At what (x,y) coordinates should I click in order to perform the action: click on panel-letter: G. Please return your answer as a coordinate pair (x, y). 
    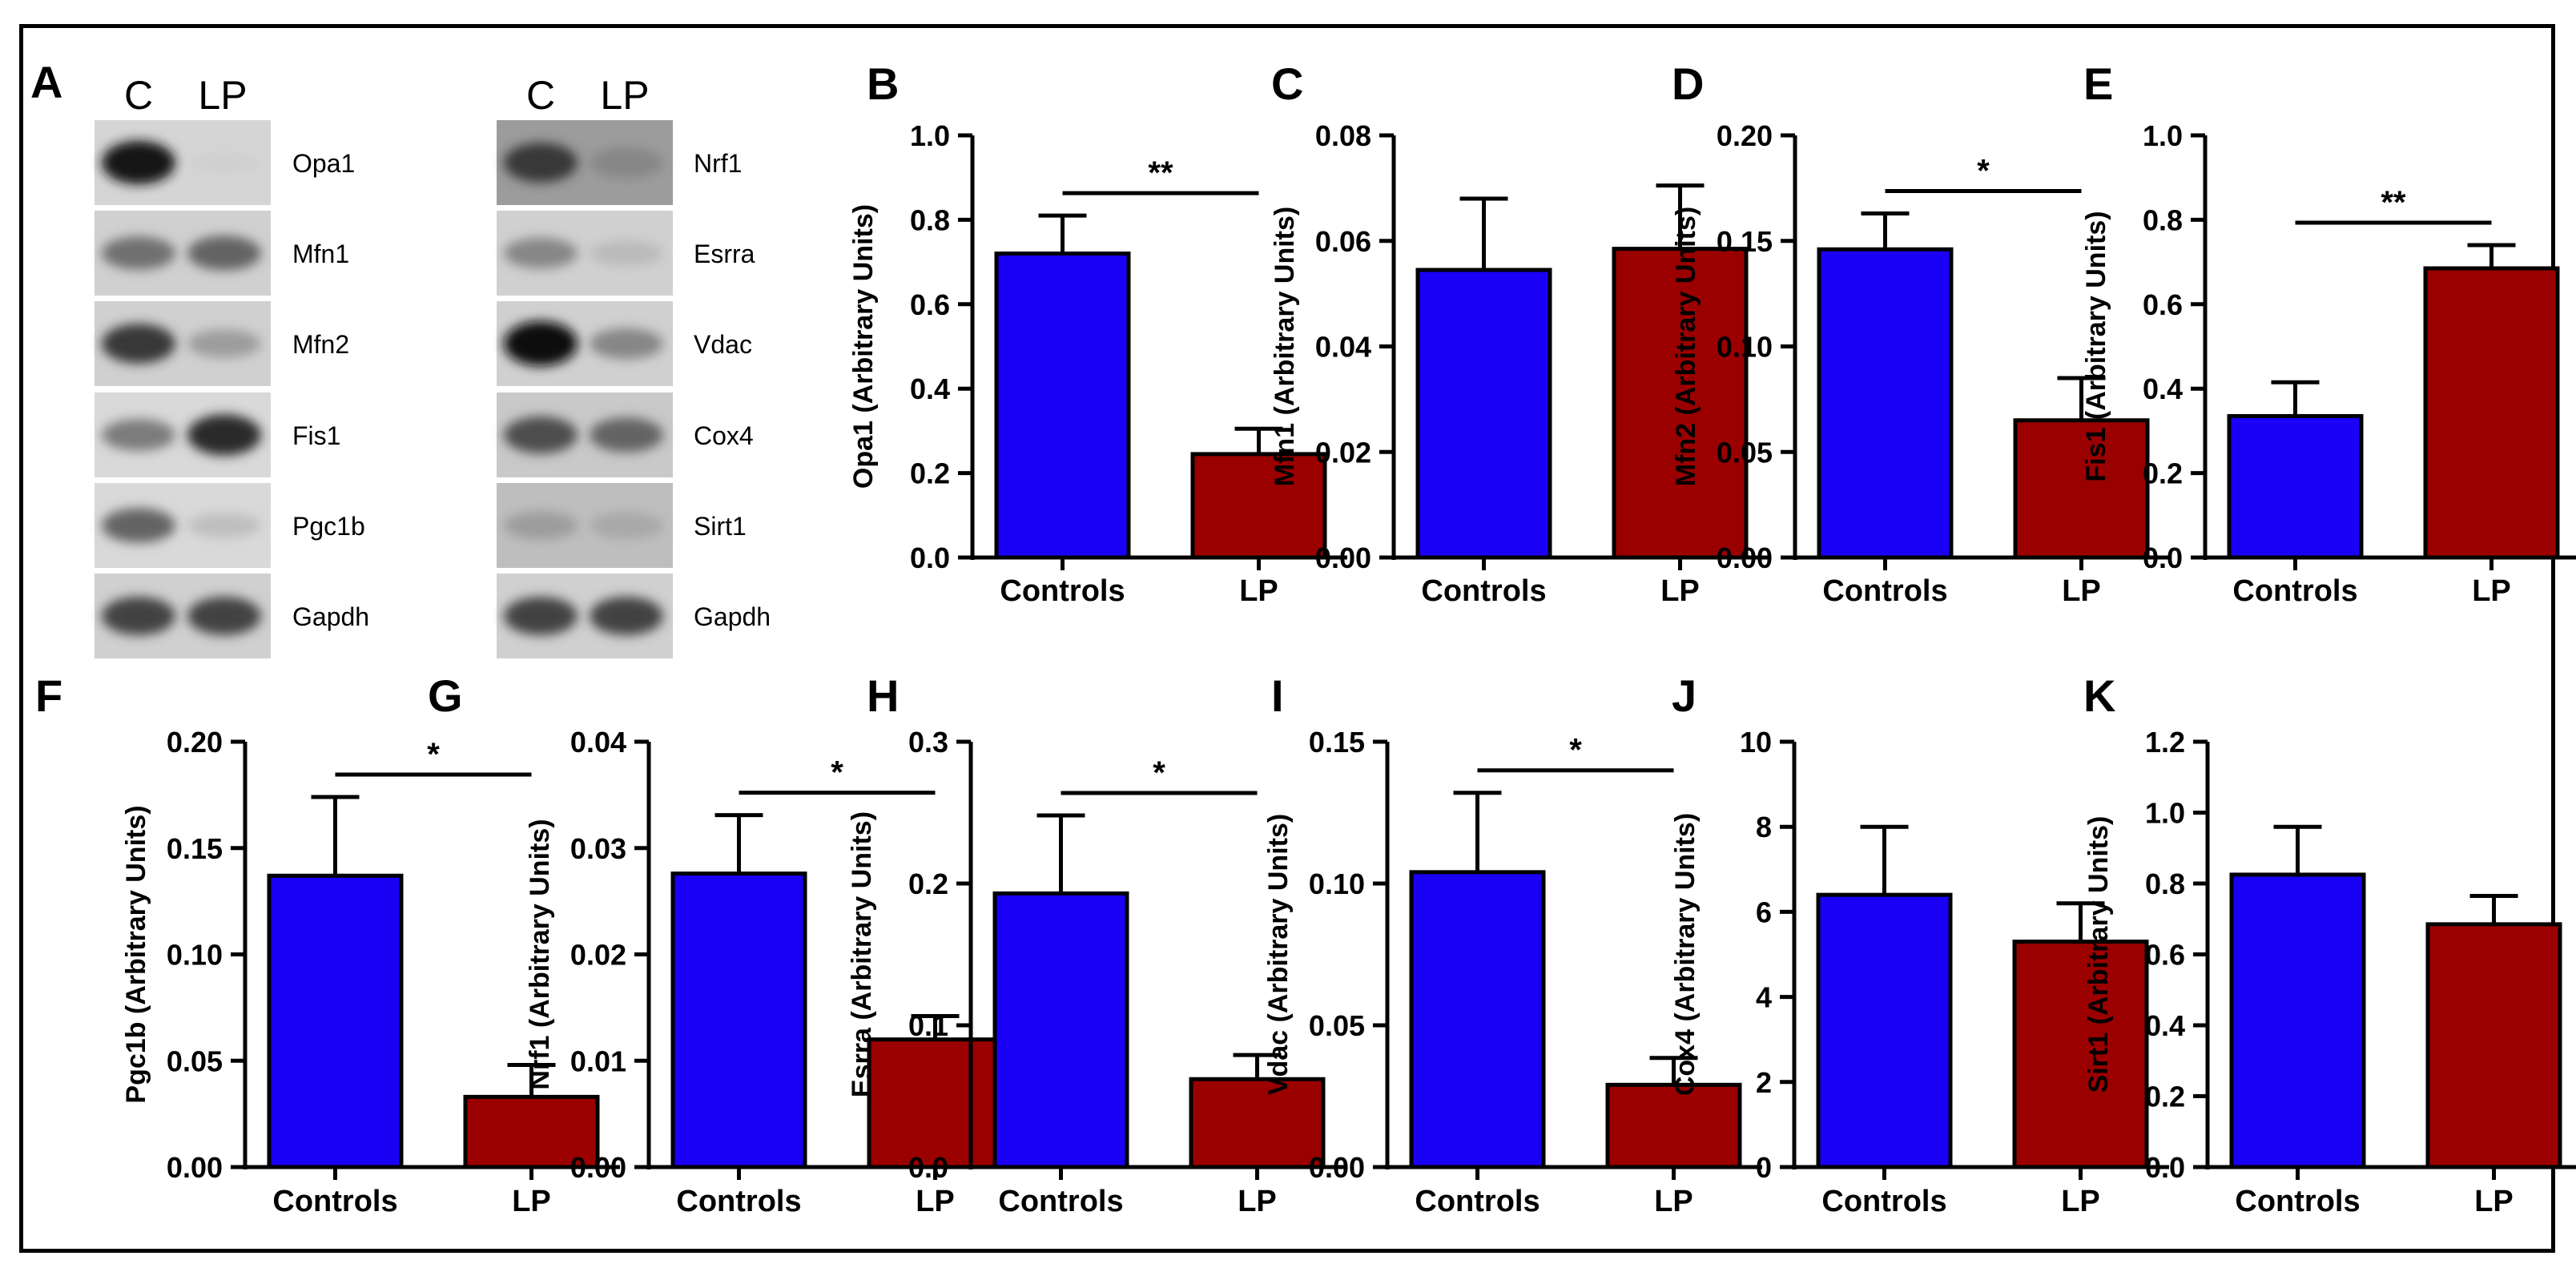
    Looking at the image, I should click on (446, 696).